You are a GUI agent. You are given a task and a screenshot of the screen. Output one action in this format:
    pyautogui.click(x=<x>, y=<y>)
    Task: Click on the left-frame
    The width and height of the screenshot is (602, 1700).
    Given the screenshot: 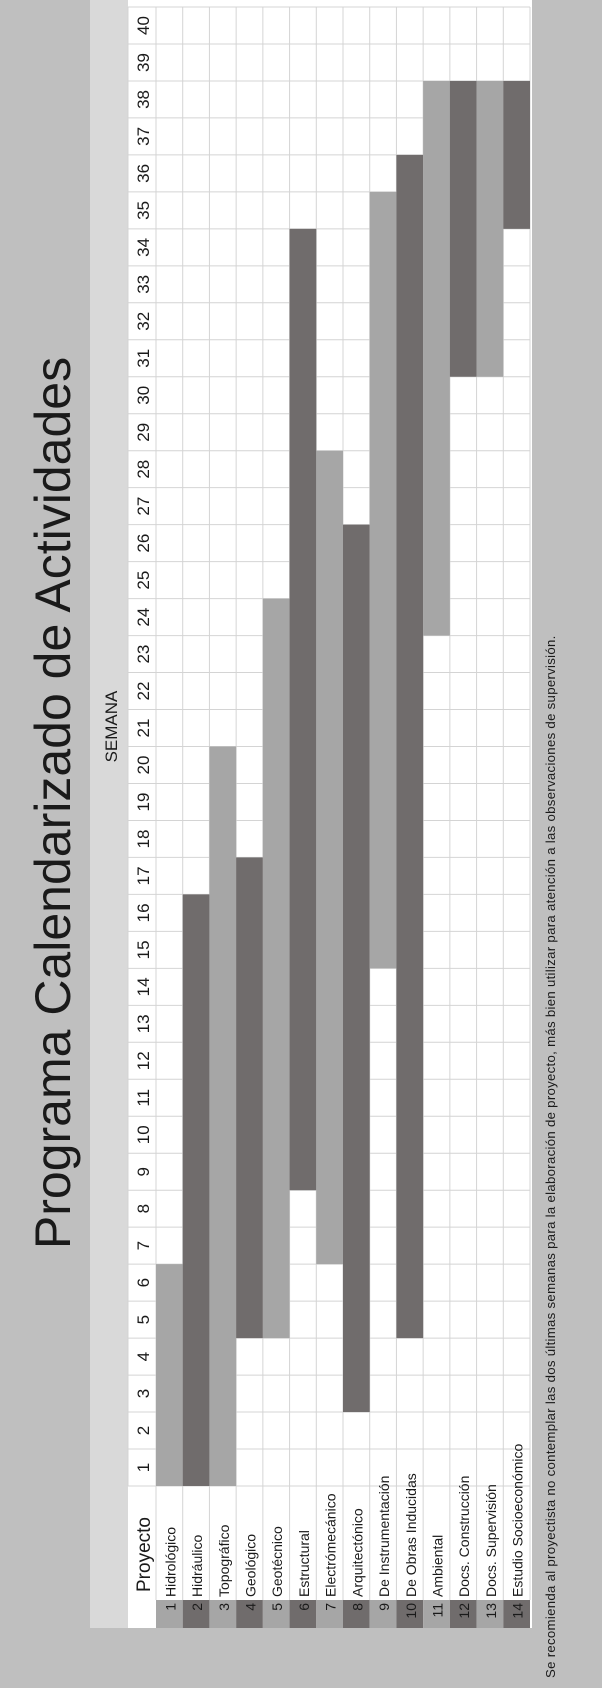 What is the action you would take?
    pyautogui.click(x=346, y=1658)
    